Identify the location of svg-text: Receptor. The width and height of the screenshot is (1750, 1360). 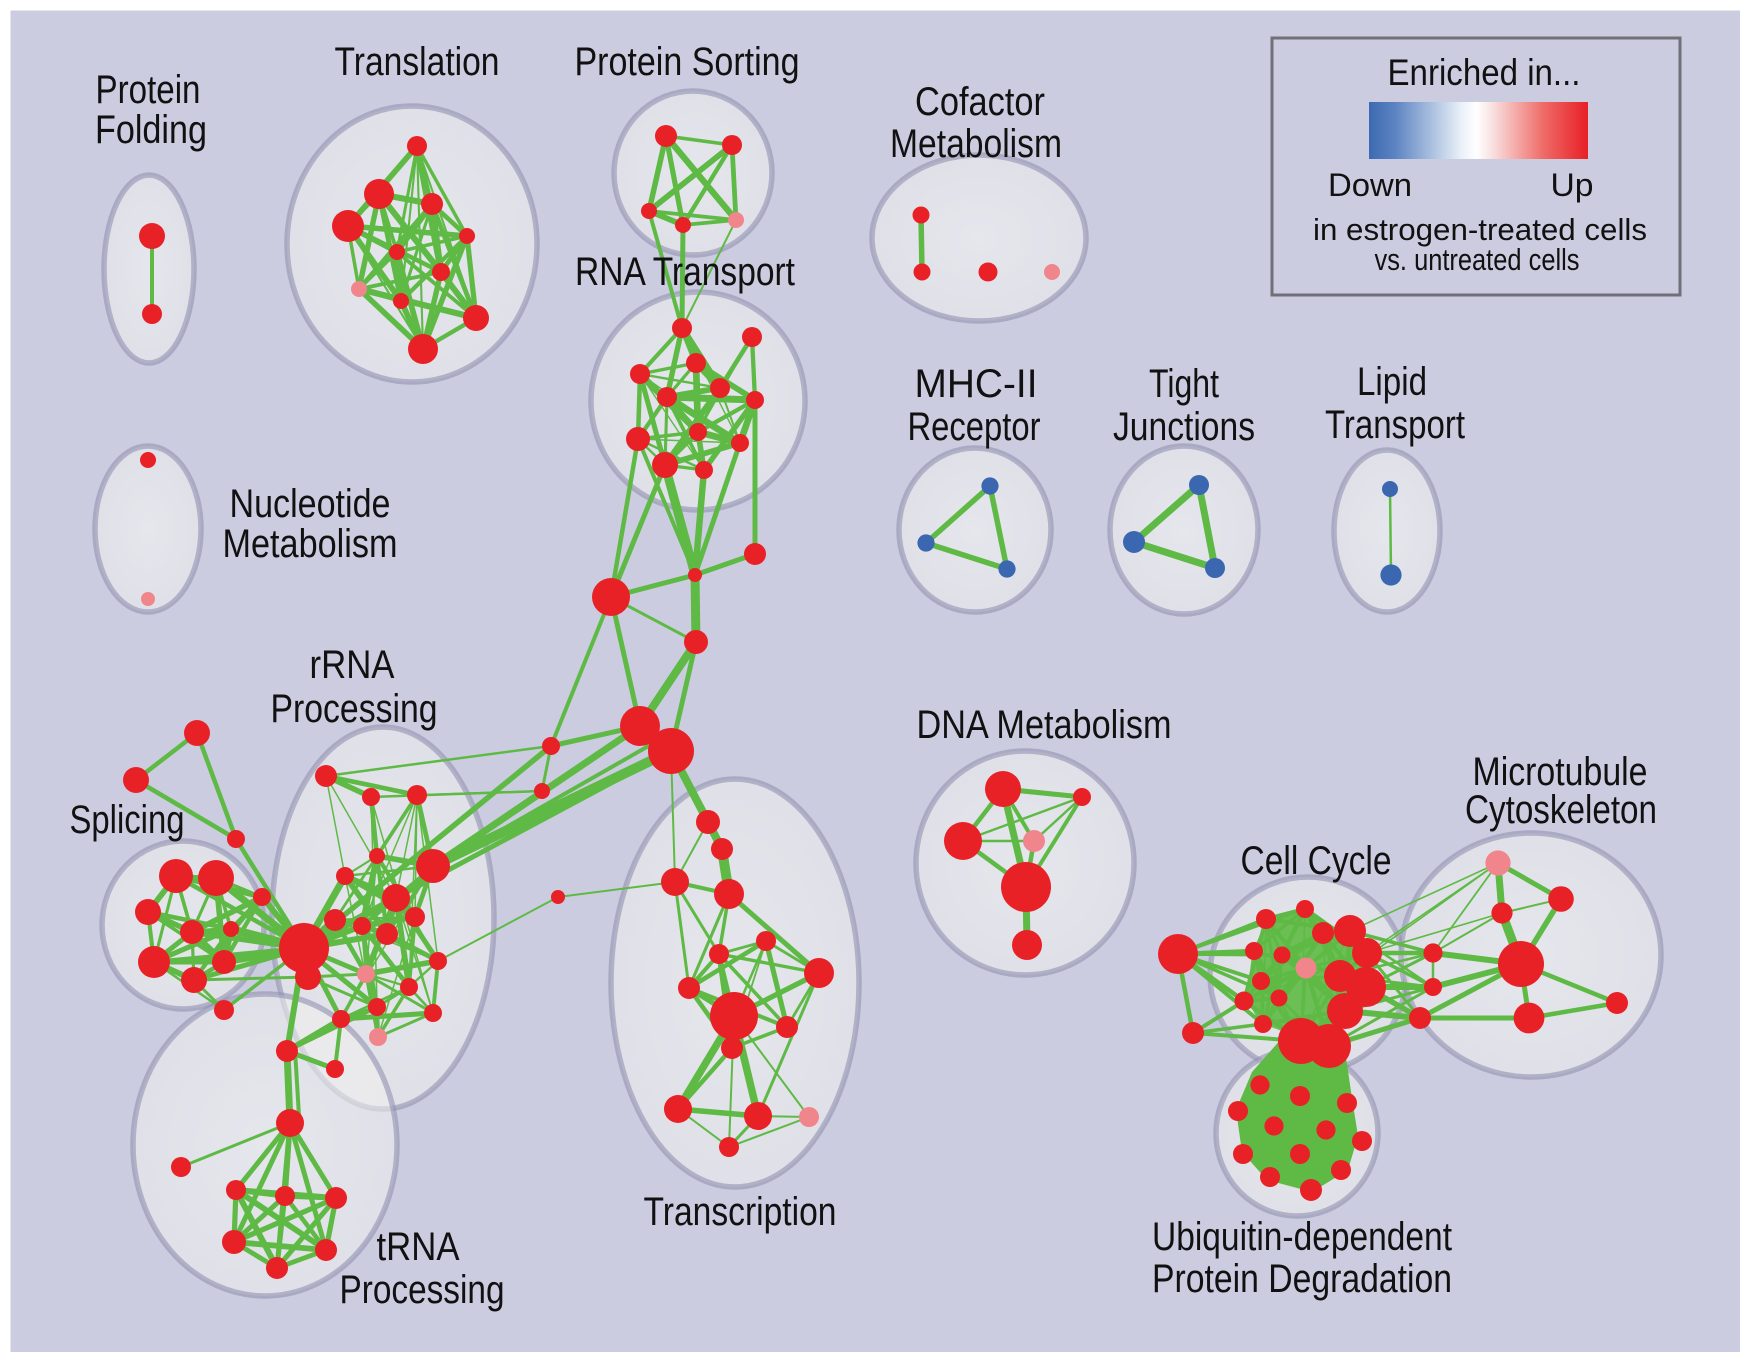
(974, 427).